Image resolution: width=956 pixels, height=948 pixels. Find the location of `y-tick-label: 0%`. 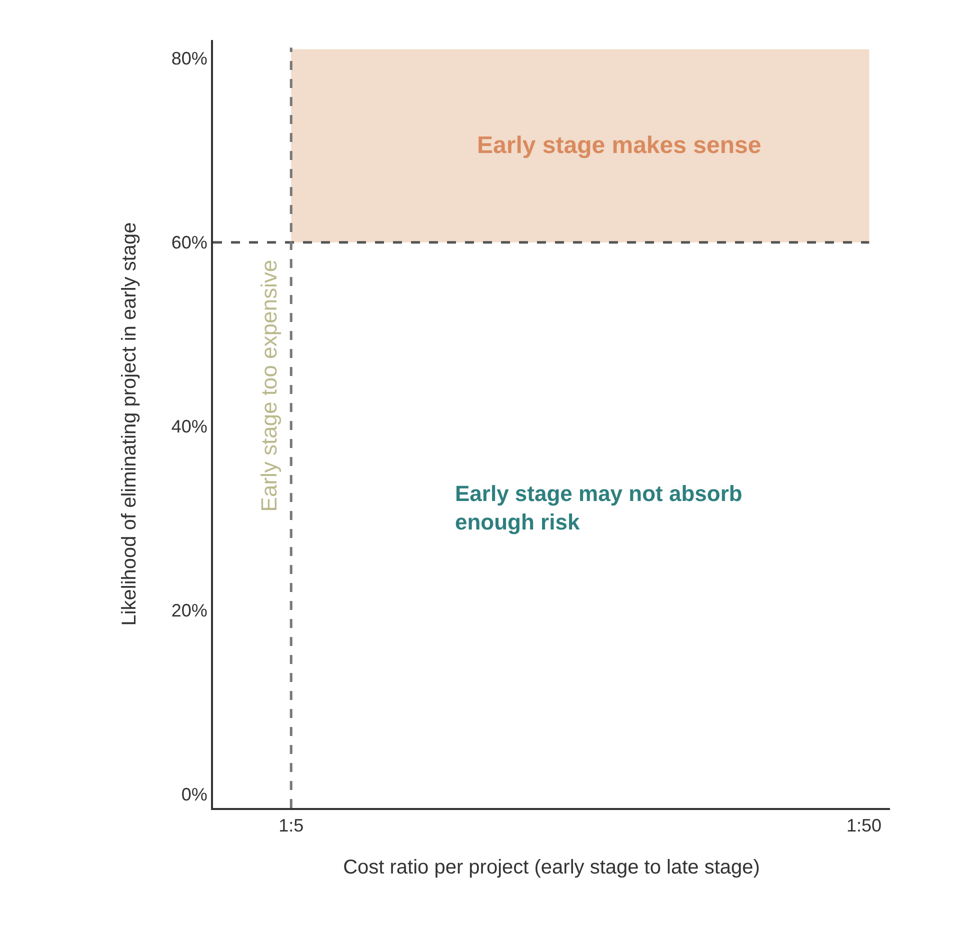

y-tick-label: 0% is located at coordinates (194, 794).